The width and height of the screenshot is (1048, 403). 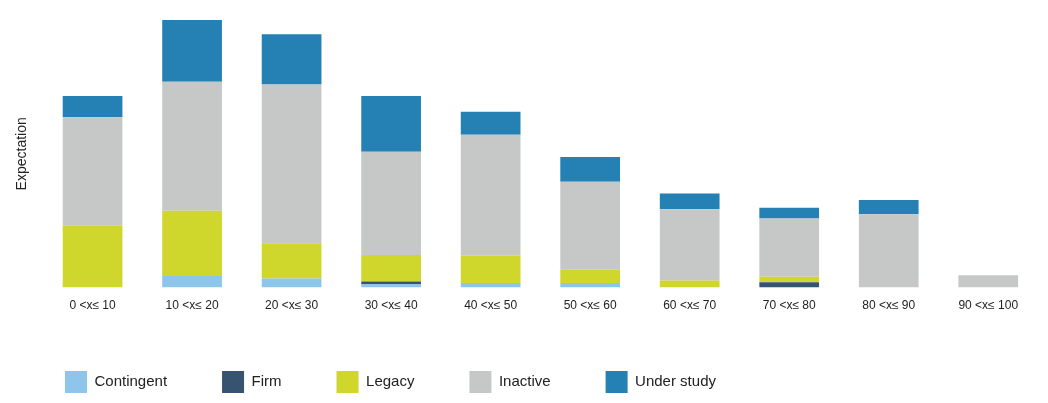 I want to click on legend-label: Under study, so click(x=676, y=381).